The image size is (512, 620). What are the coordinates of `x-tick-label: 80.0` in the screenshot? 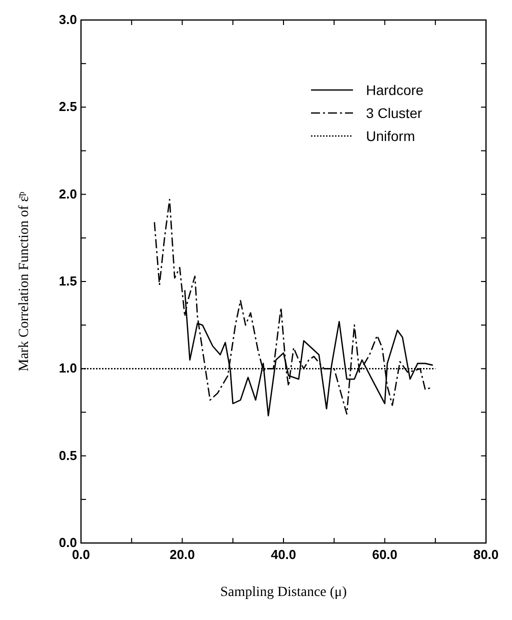 It's located at (486, 554).